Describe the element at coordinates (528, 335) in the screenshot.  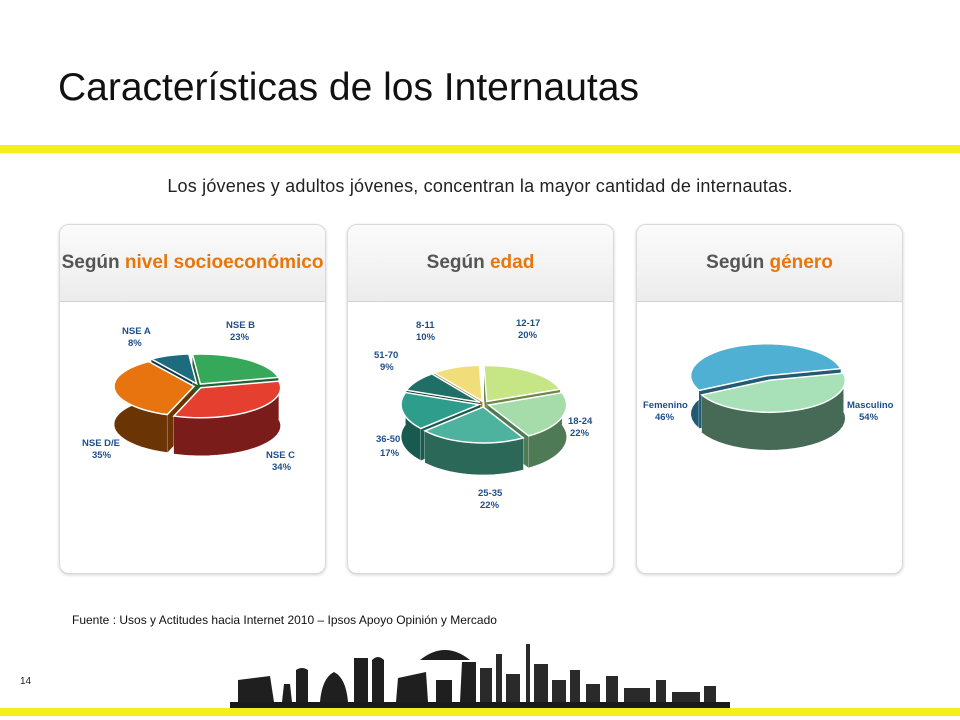
I see `label-value: 20%` at that location.